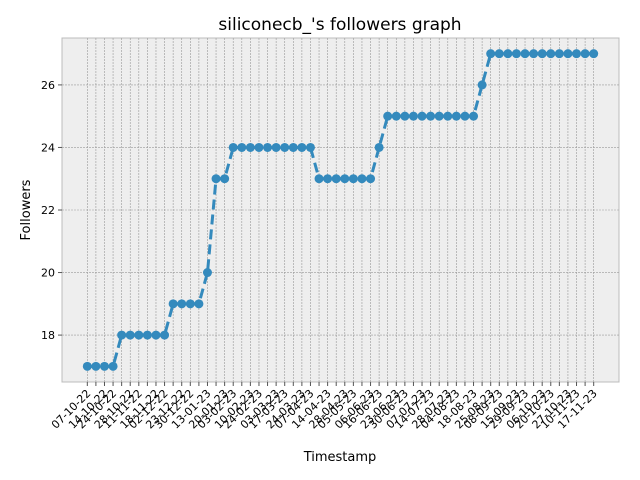  I want to click on x-axis-label: Timestamp, so click(340, 457).